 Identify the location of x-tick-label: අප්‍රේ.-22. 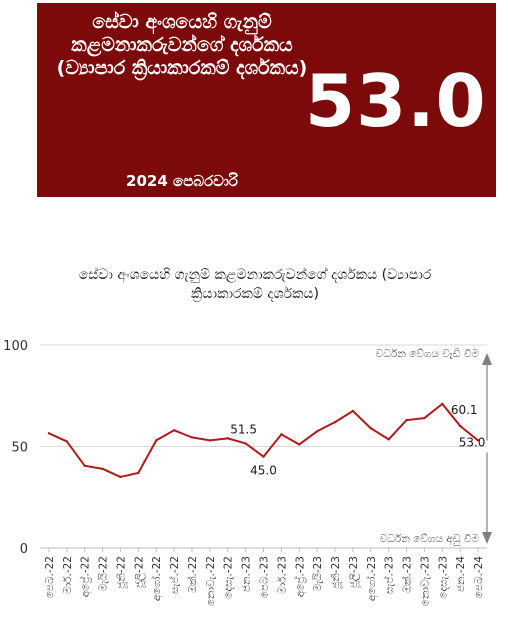
(85, 576).